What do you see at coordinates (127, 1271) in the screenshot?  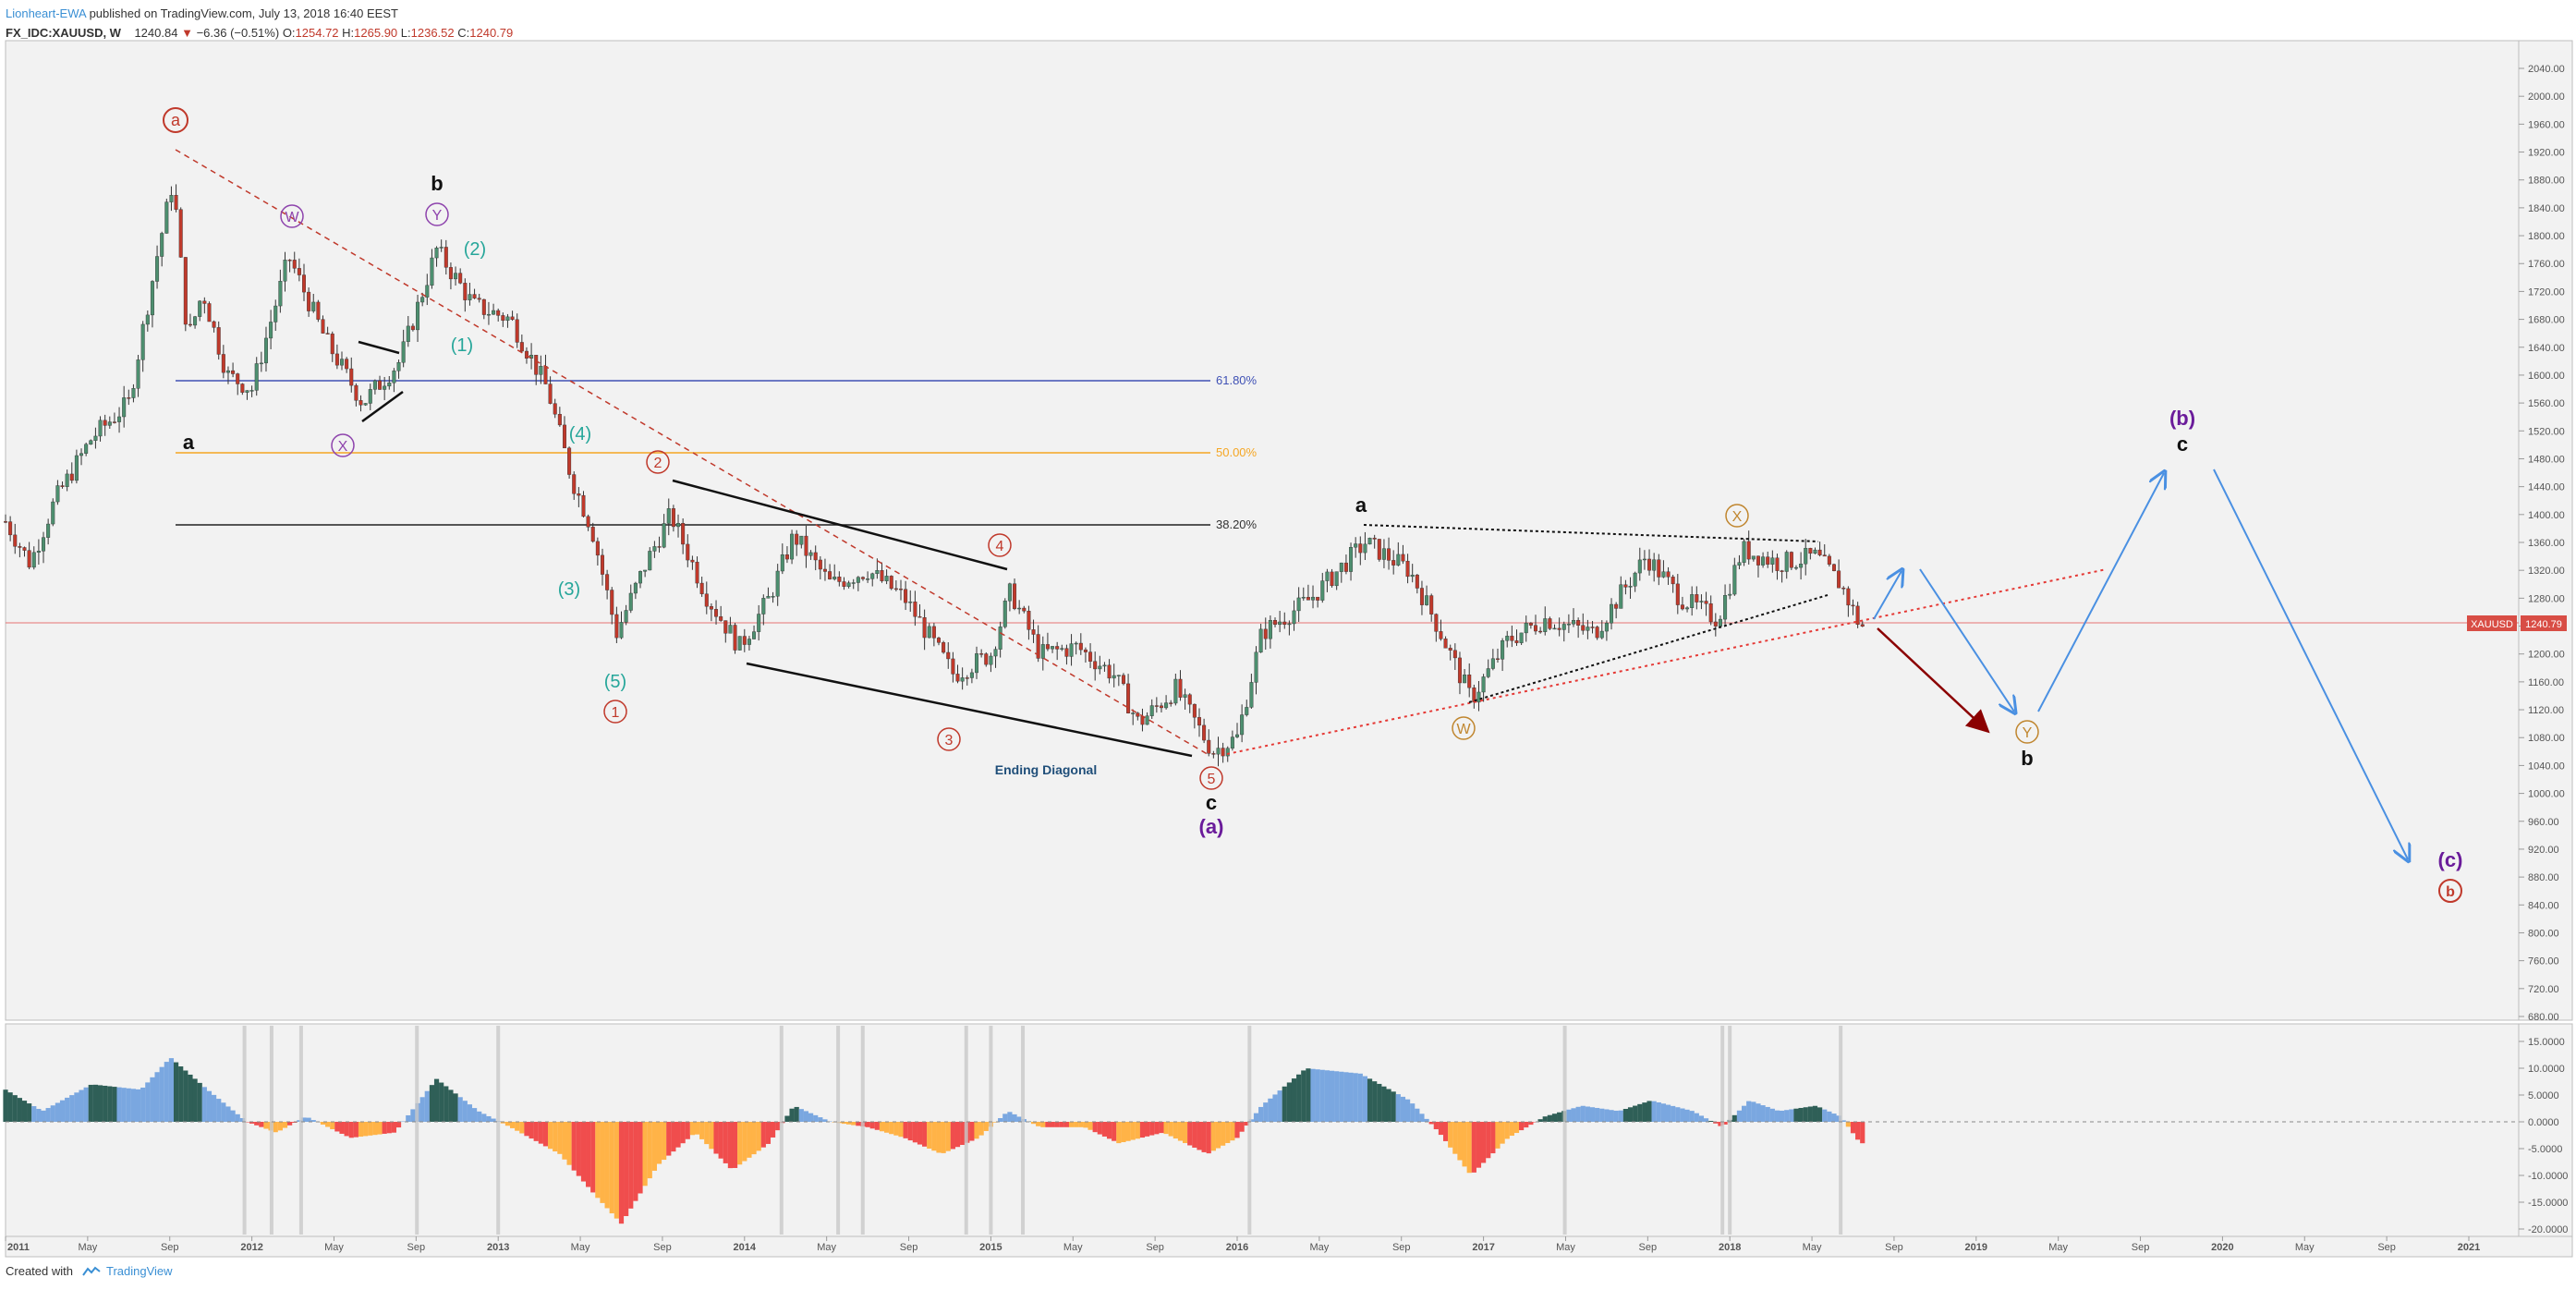 I see `tradingview-link: TradingView` at bounding box center [127, 1271].